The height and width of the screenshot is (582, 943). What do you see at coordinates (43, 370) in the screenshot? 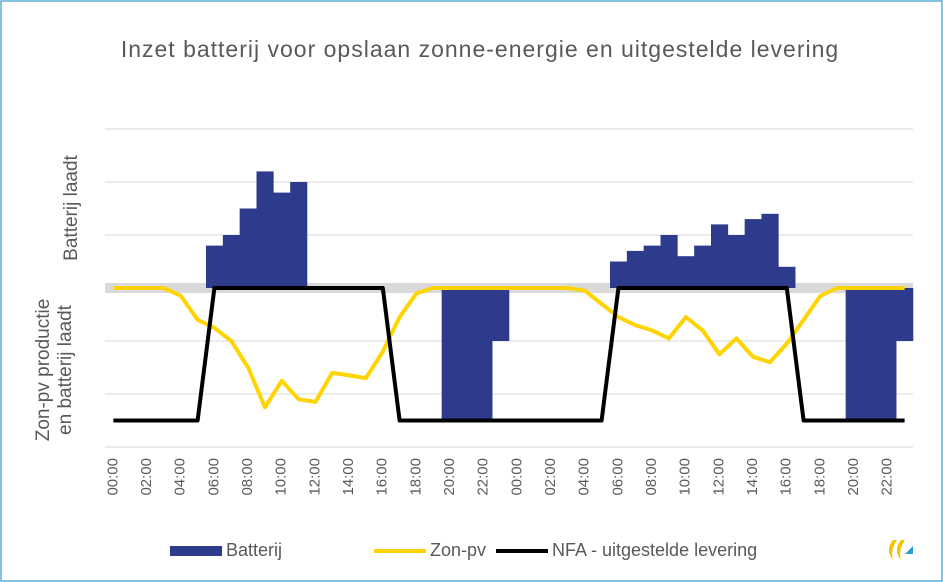
I see `y-axis-label: Zon-pv productie` at bounding box center [43, 370].